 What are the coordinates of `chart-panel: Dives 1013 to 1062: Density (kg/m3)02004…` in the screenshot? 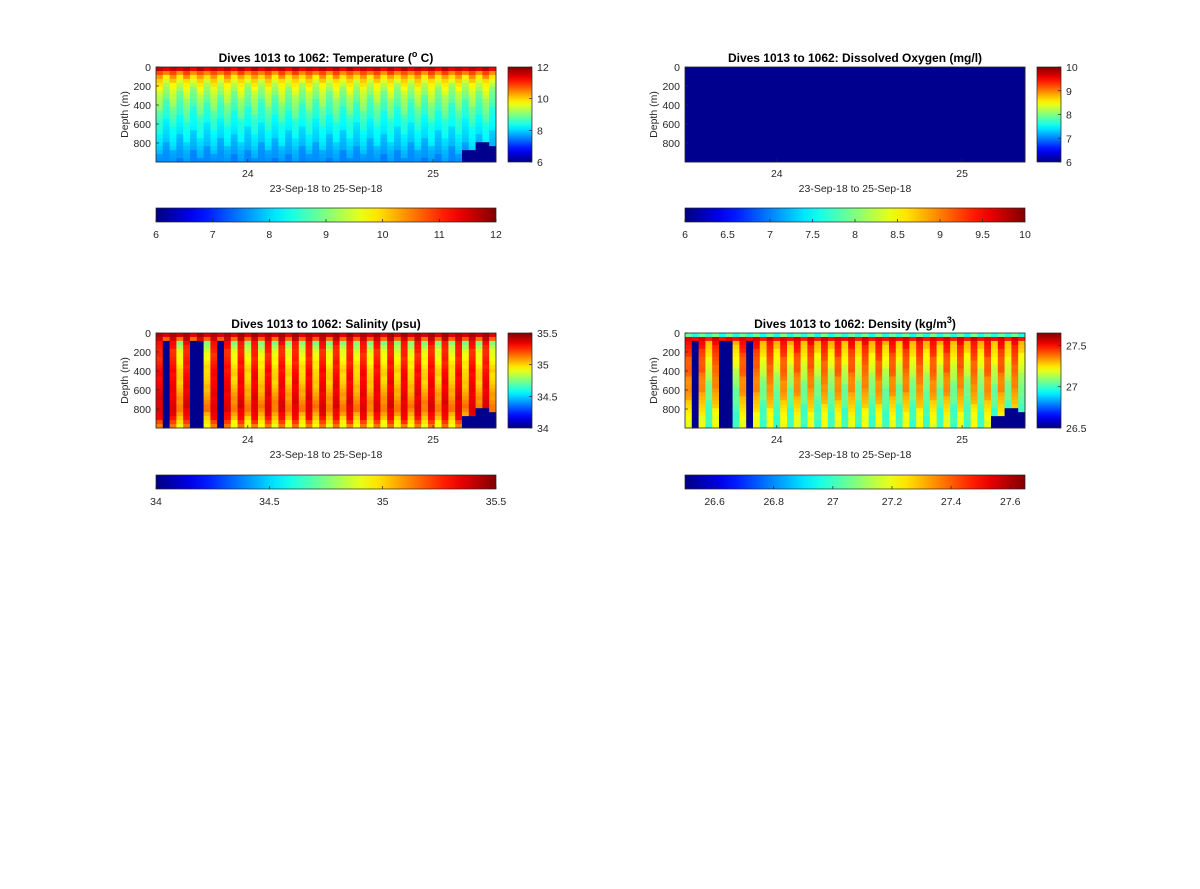 It's located at (867, 411).